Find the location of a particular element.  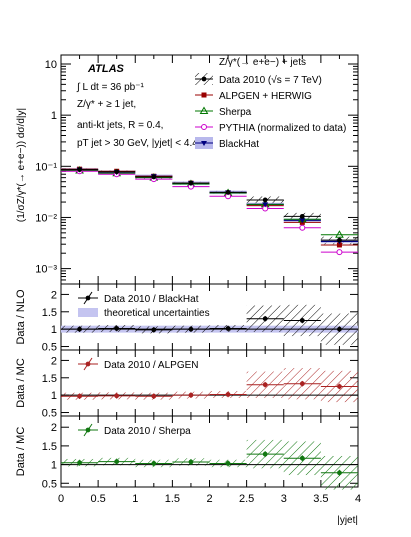

y-tick-label: 10 is located at coordinates (51, 65).